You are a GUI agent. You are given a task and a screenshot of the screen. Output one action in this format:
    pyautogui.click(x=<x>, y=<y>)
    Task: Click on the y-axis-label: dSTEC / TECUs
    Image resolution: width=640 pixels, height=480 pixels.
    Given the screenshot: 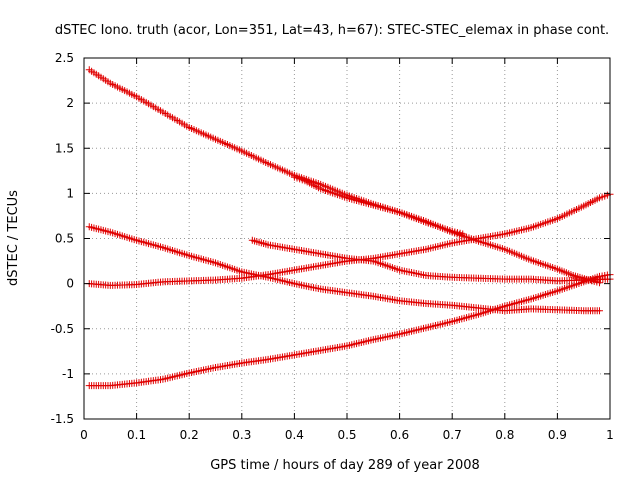 What is the action you would take?
    pyautogui.click(x=13, y=238)
    